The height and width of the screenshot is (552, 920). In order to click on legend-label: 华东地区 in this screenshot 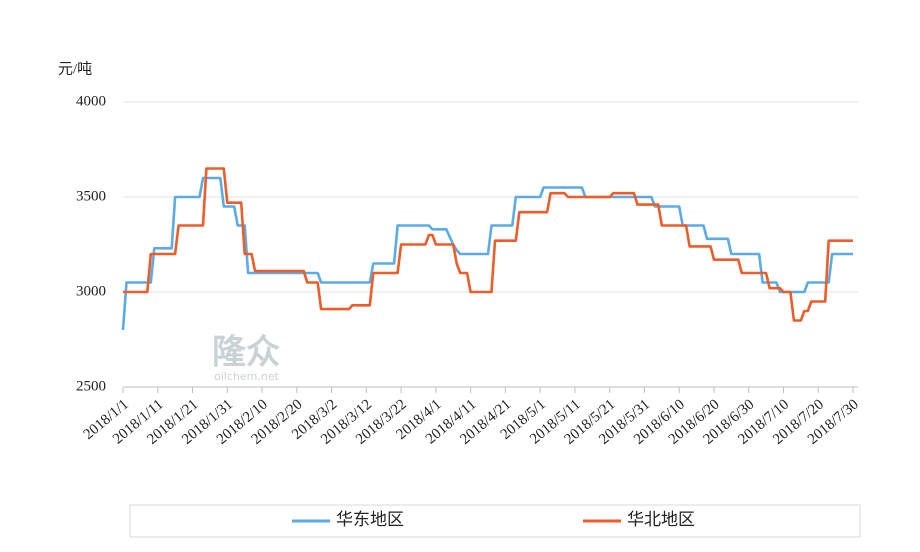, I will do `click(370, 519)`.